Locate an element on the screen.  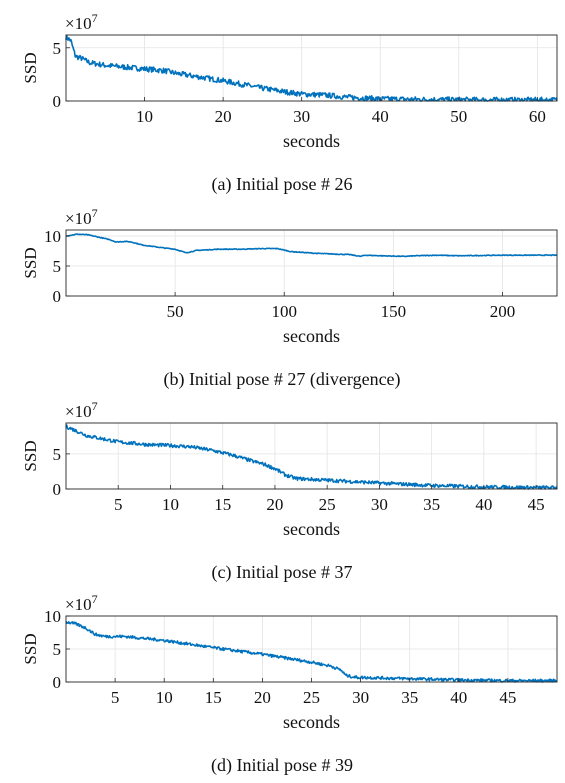
x-tick-label: 60 is located at coordinates (537, 116).